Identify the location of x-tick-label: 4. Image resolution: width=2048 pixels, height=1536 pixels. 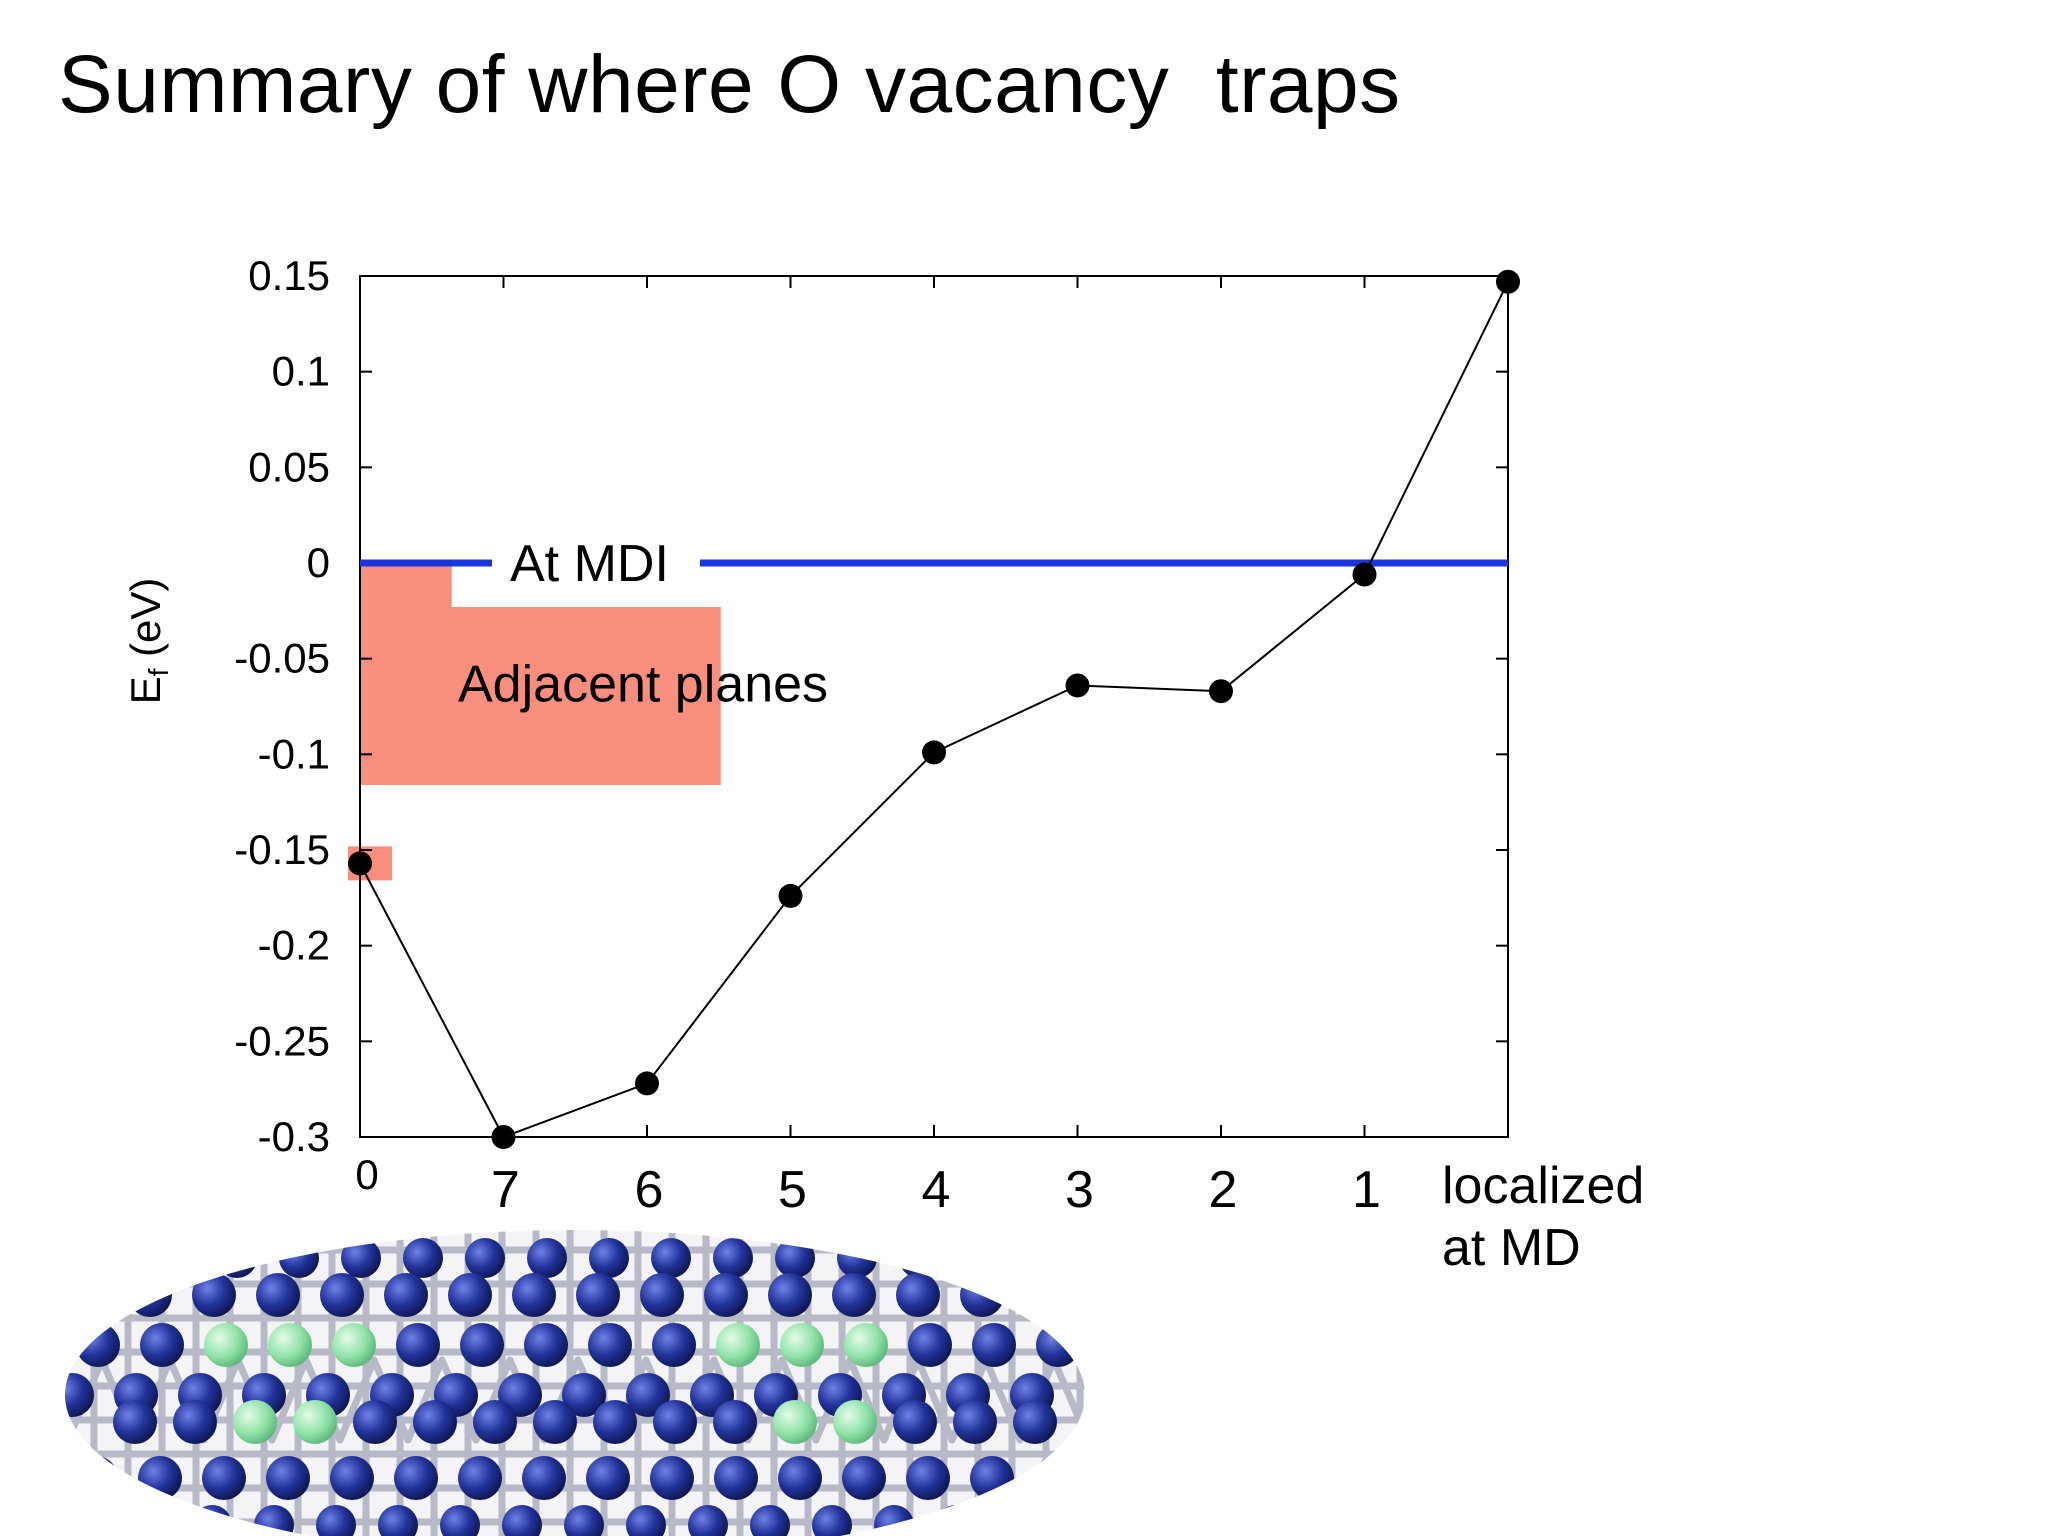
(936, 1190).